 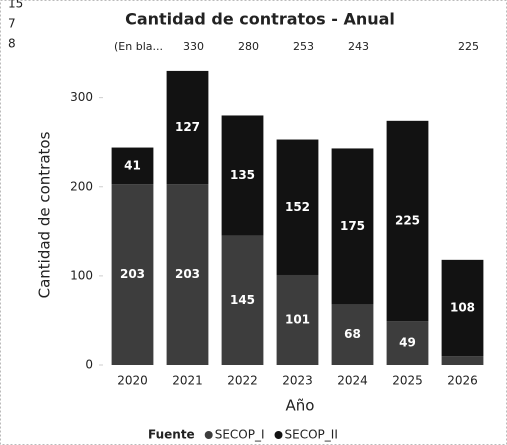 I want to click on legend-title: Fuente, so click(x=171, y=435).